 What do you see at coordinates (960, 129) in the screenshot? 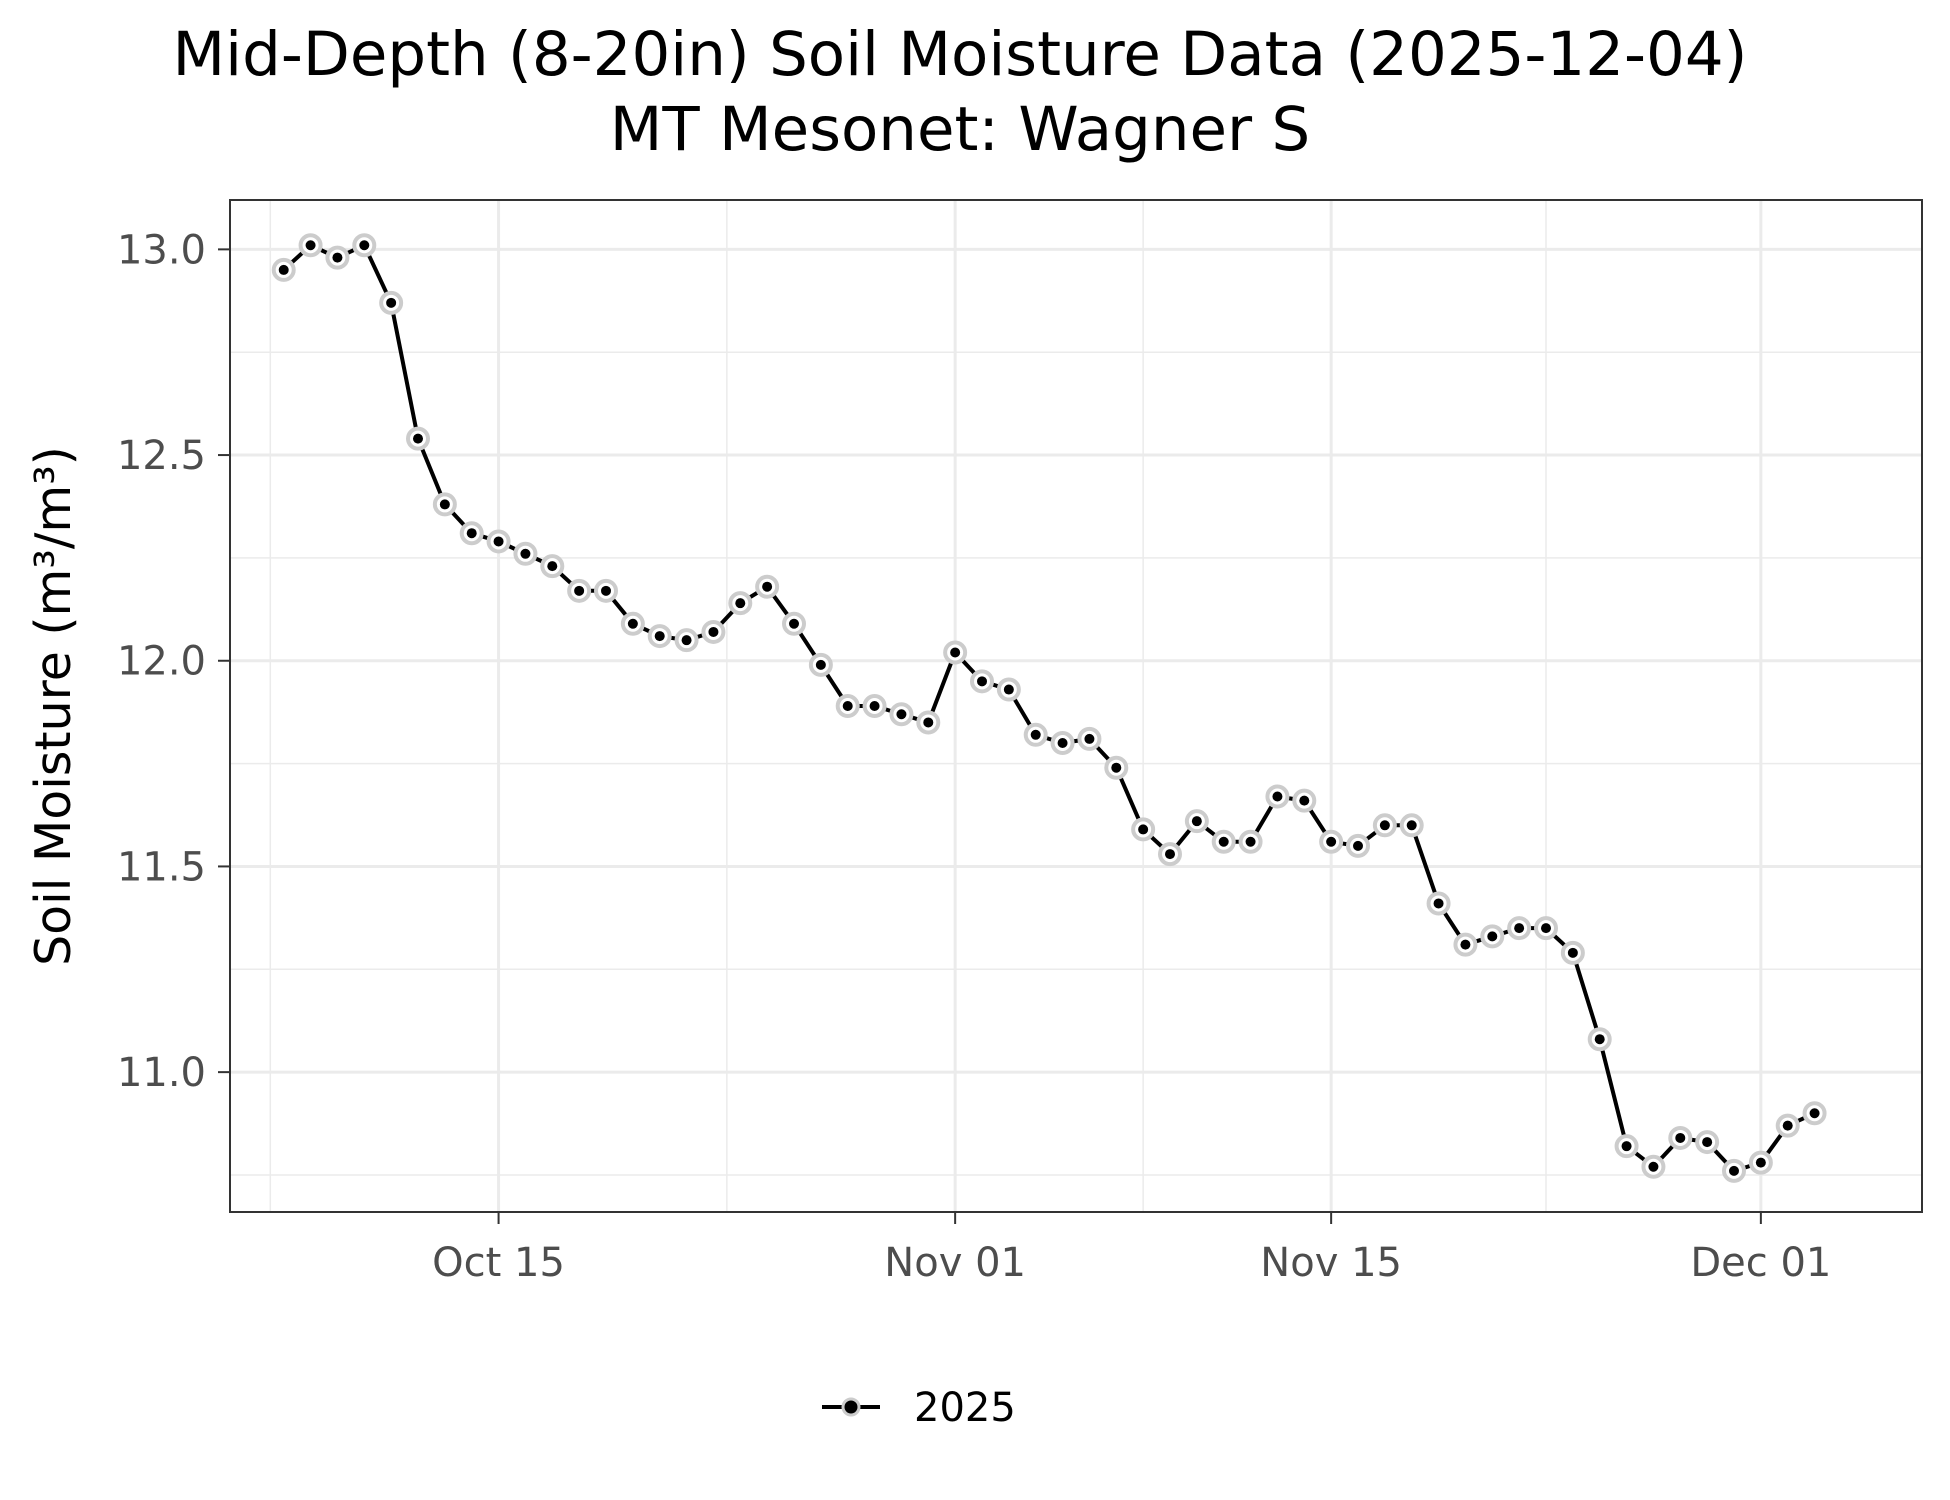
I see `chart-subtitle: MT Mesonet: Wagner S` at bounding box center [960, 129].